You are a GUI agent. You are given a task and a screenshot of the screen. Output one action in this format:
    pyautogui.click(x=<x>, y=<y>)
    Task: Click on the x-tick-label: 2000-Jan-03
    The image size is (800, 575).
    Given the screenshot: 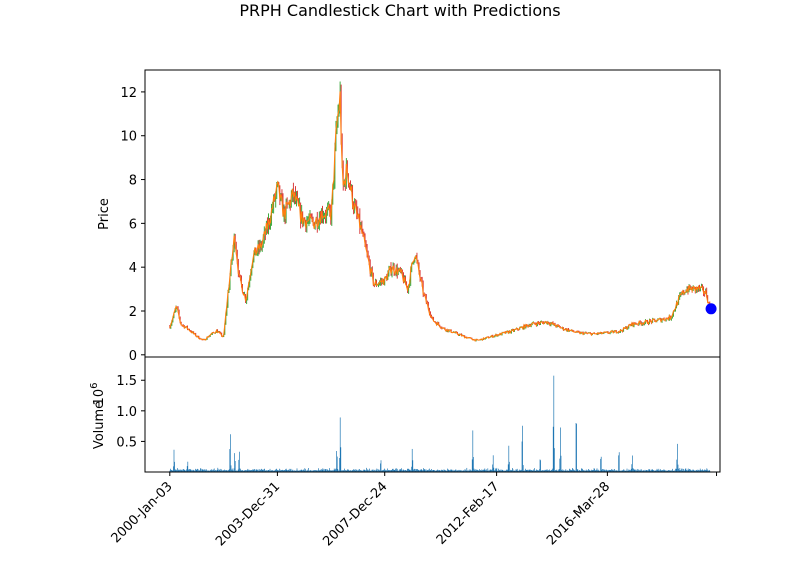 What is the action you would take?
    pyautogui.click(x=142, y=512)
    